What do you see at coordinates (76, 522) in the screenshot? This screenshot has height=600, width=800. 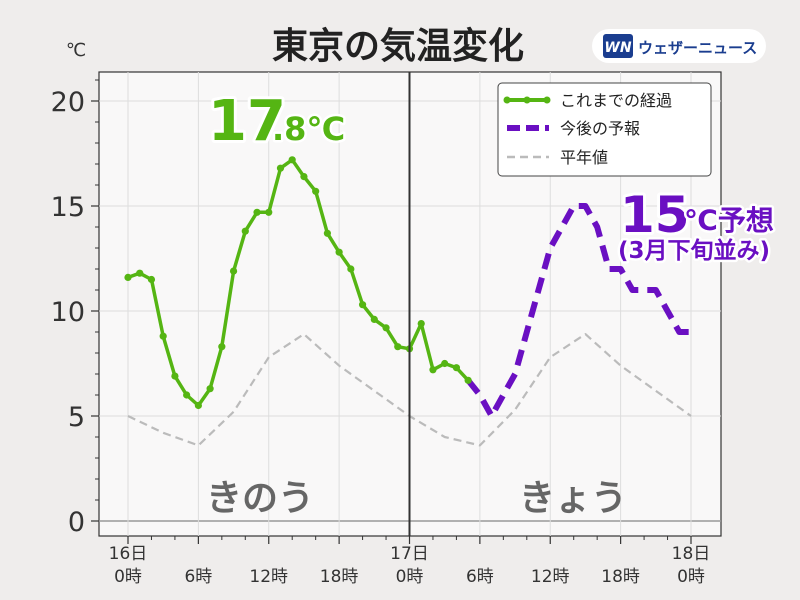 I see `y-tick-label: 0` at bounding box center [76, 522].